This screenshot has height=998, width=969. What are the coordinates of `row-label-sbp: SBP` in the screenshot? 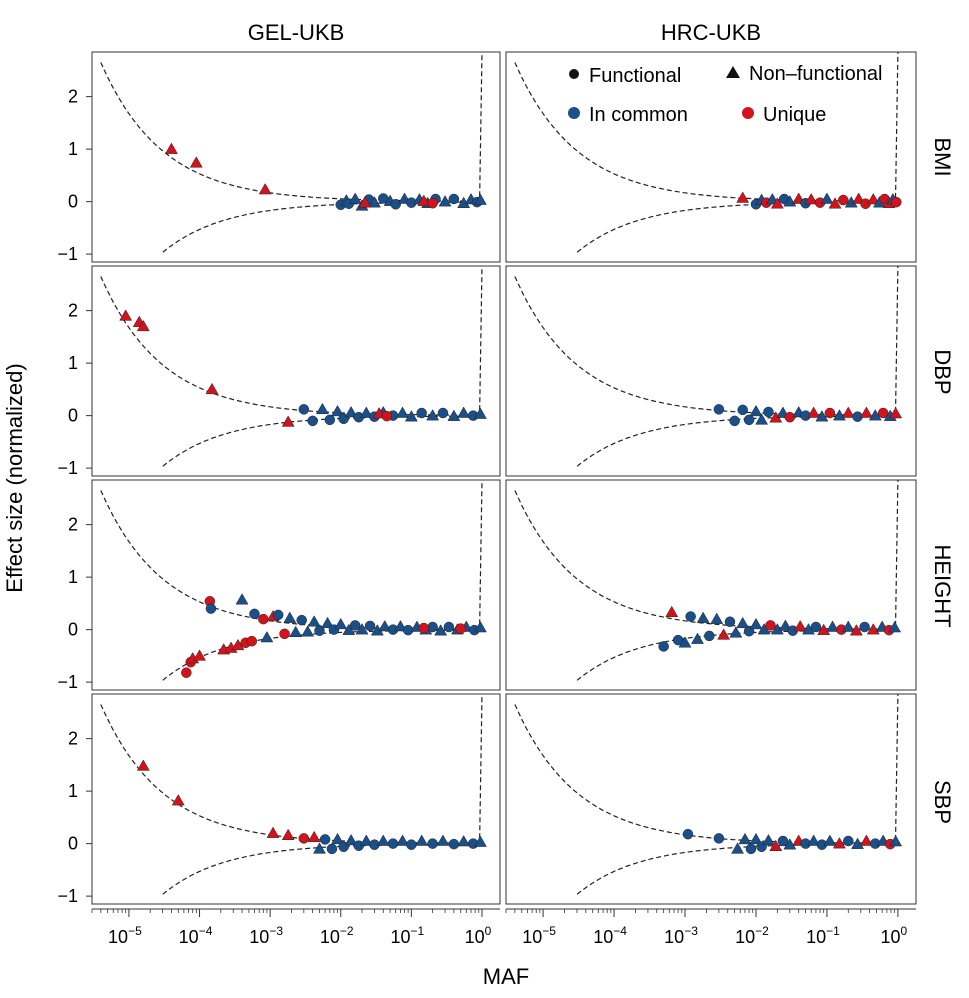 It's located at (942, 802).